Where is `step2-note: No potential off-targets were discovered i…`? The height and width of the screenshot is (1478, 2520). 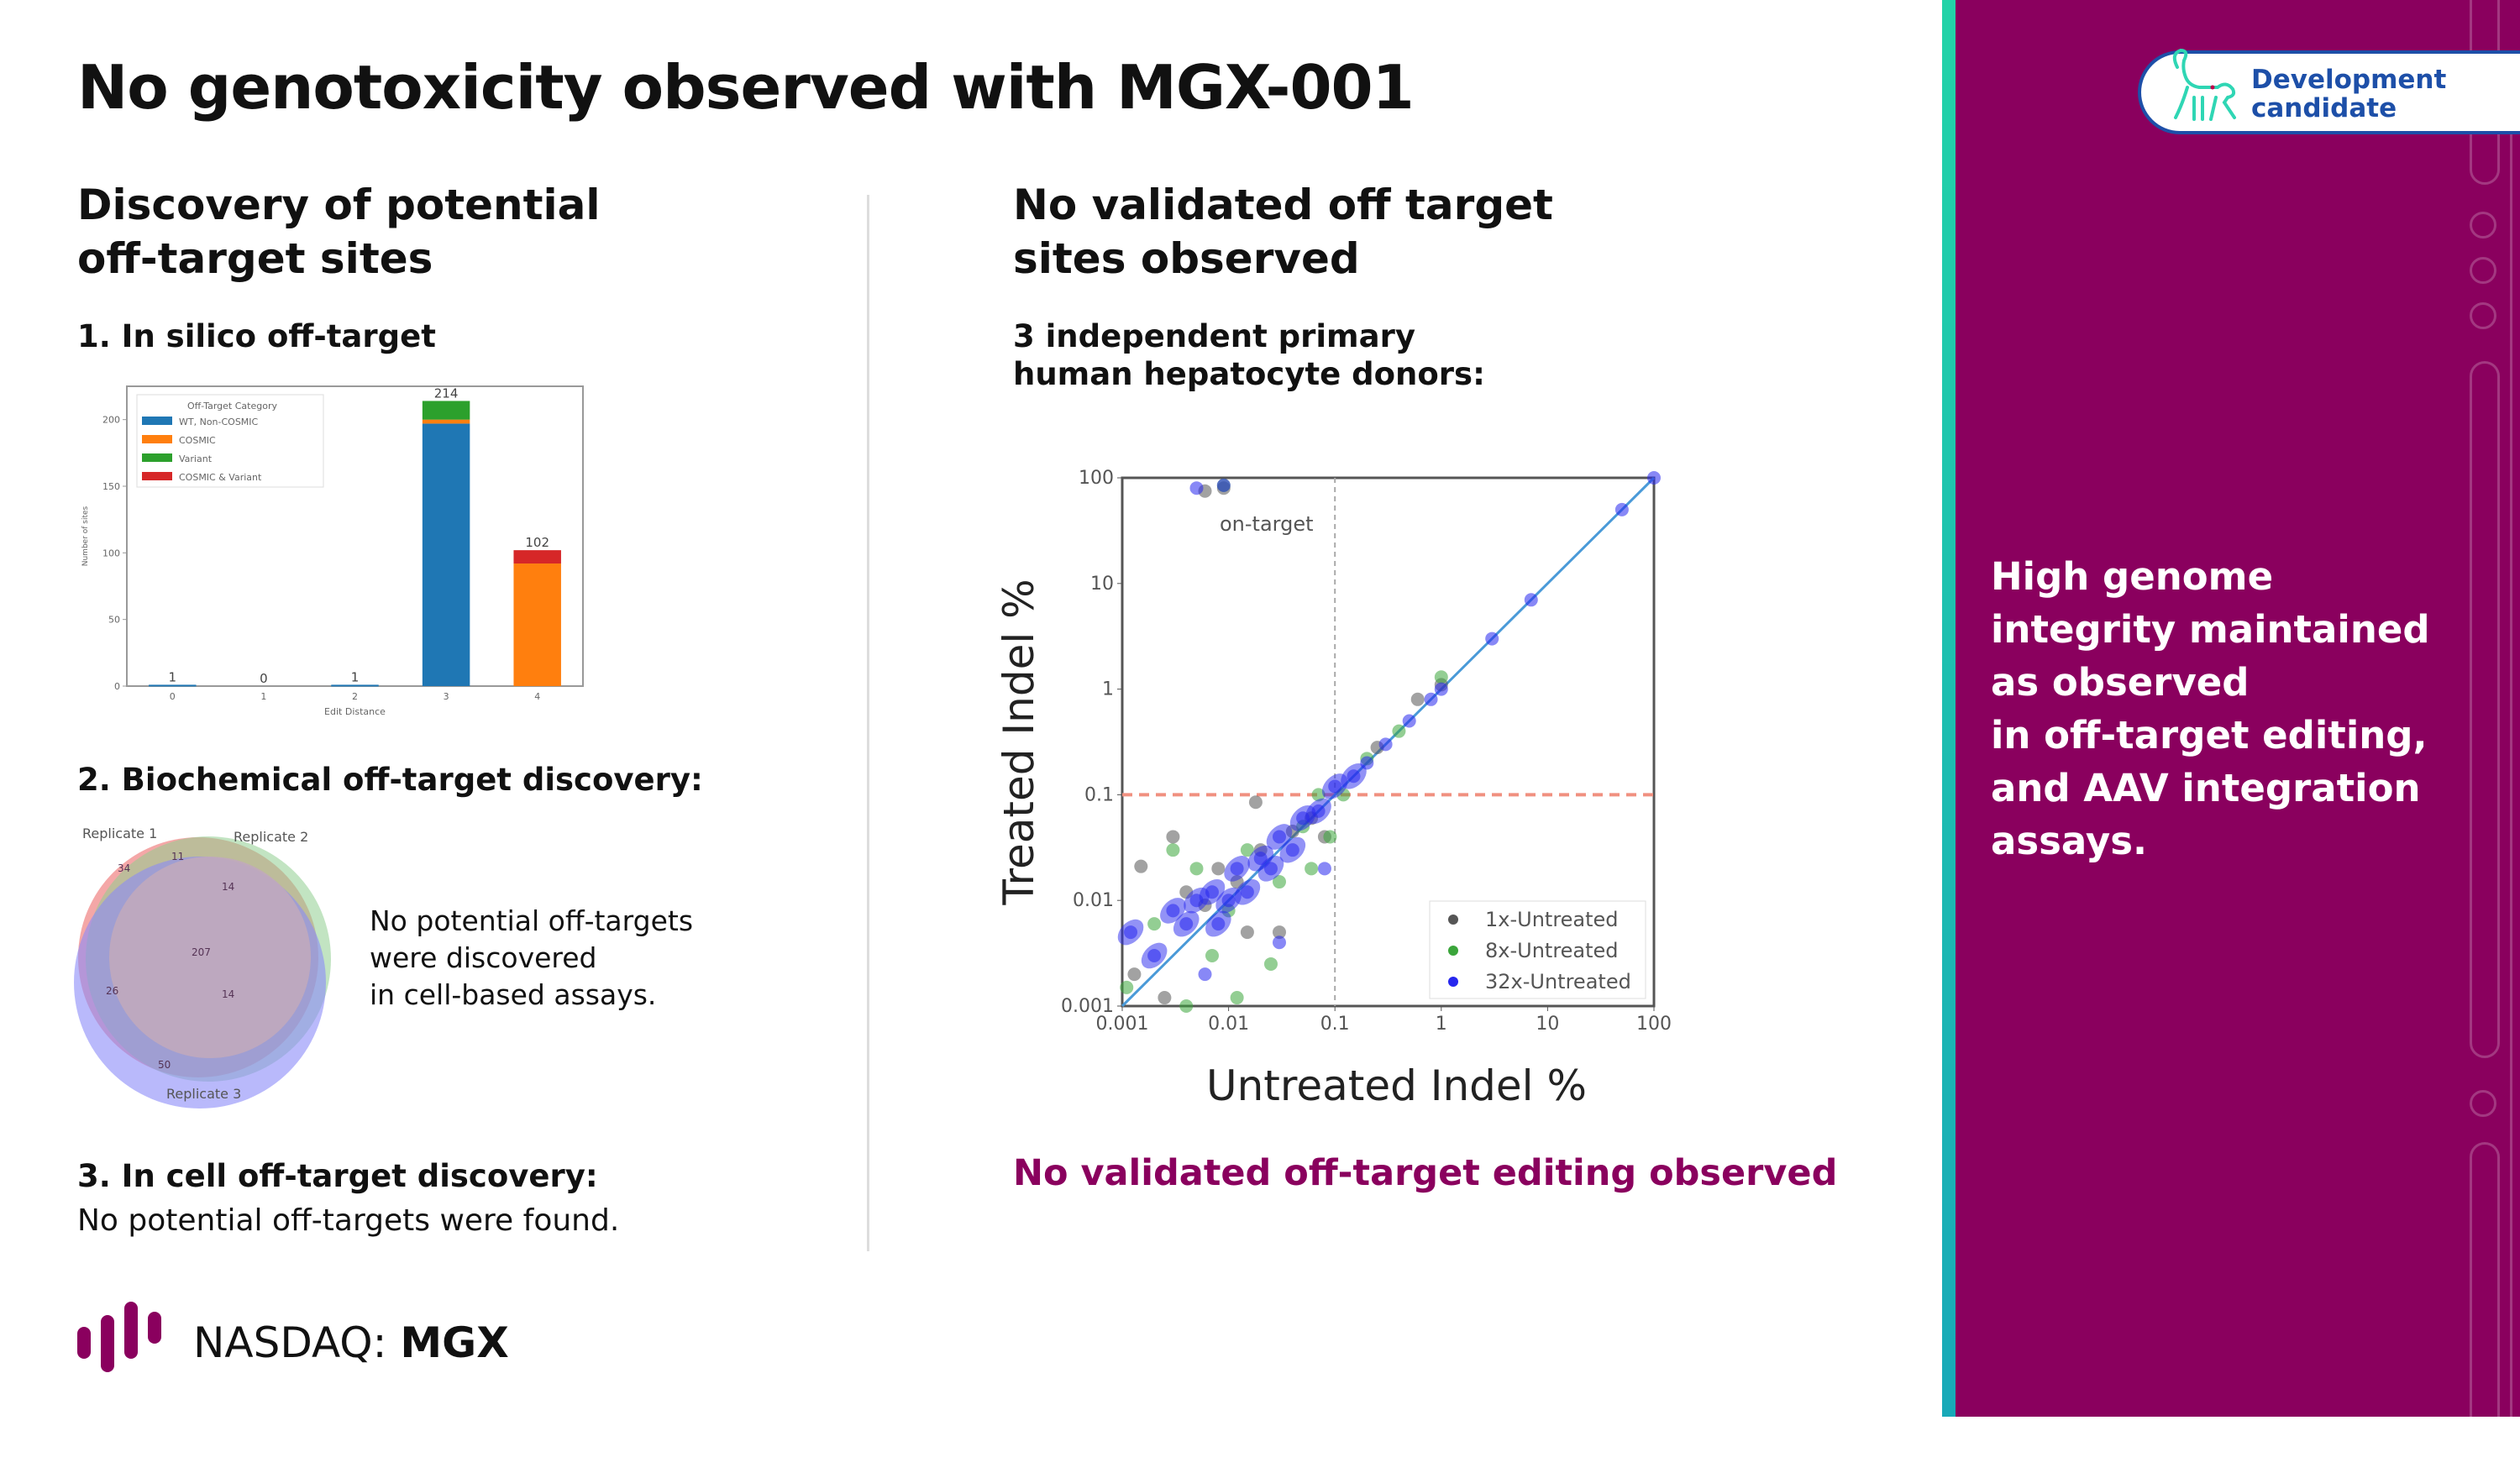 step2-note: No potential off-targets were discovered i… is located at coordinates (531, 958).